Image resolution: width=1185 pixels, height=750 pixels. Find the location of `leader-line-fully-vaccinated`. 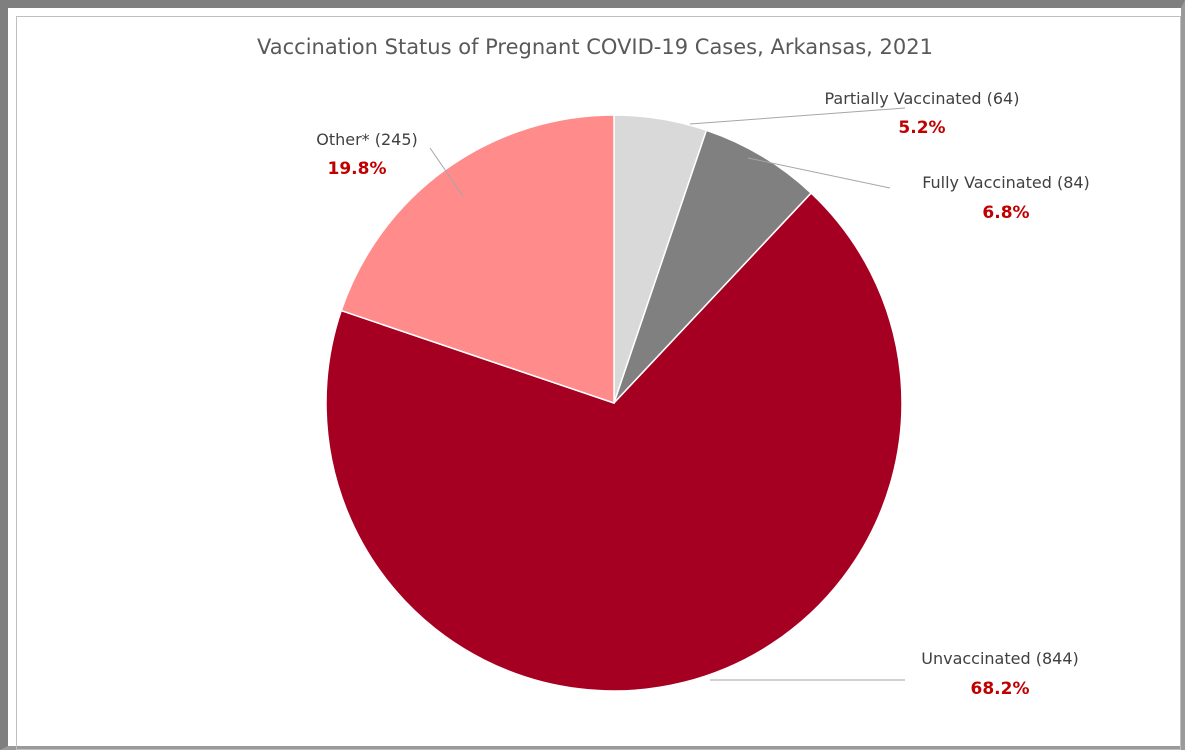

leader-line-fully-vaccinated is located at coordinates (819, 173).